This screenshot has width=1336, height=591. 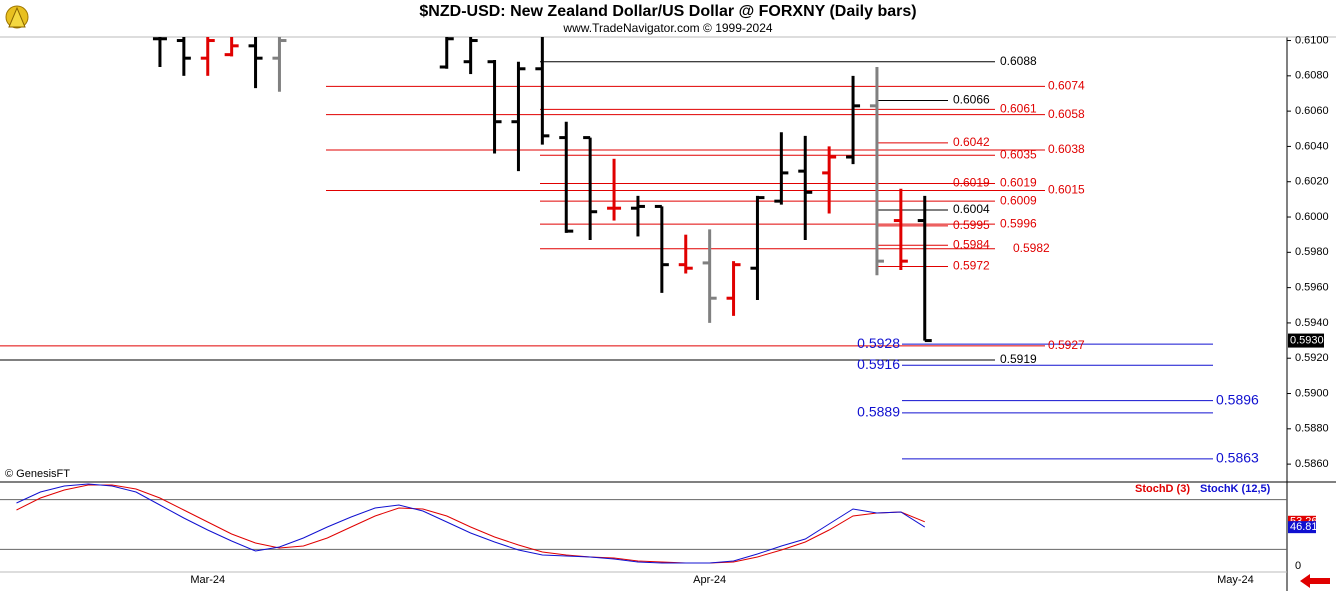 What do you see at coordinates (1312, 217) in the screenshot?
I see `y-tick-label: 0.6000` at bounding box center [1312, 217].